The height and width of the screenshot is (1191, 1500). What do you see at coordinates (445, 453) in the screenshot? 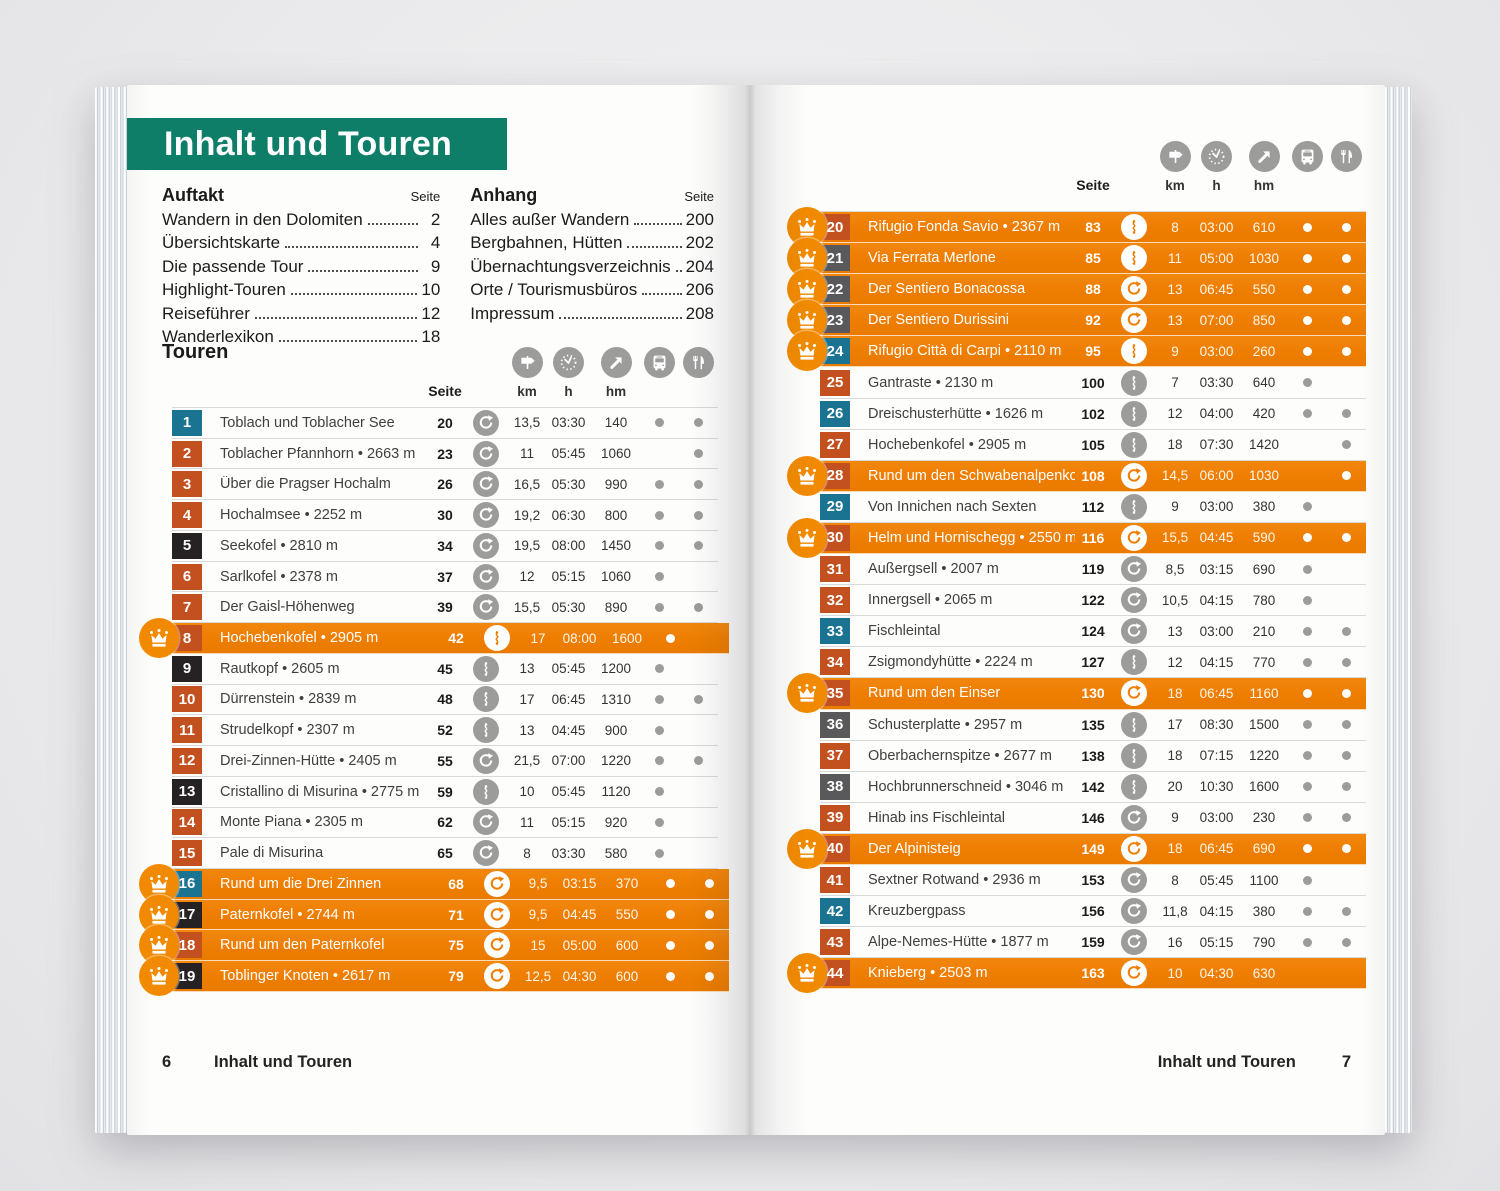
I see `tour-page-number: 23` at bounding box center [445, 453].